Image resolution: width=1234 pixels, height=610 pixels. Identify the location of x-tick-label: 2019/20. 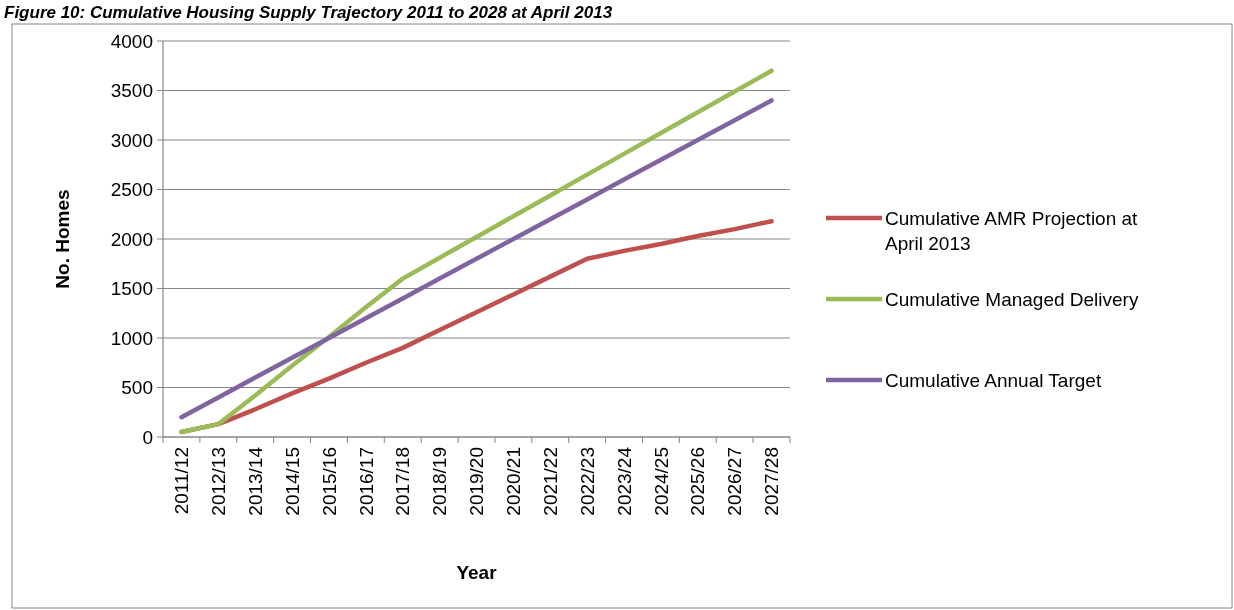
(477, 481).